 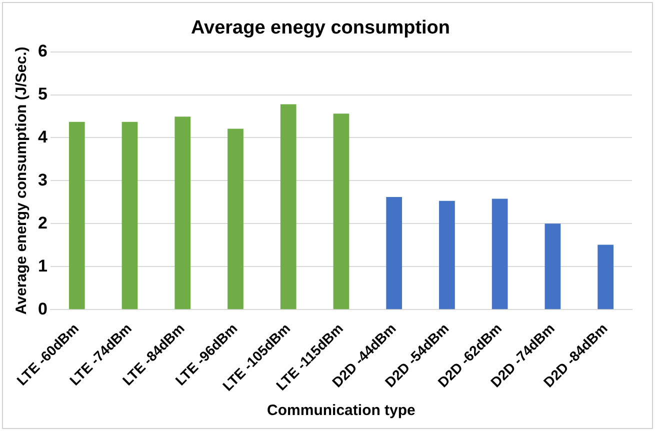 I want to click on chart-title: Average enegy consumption, so click(x=320, y=28).